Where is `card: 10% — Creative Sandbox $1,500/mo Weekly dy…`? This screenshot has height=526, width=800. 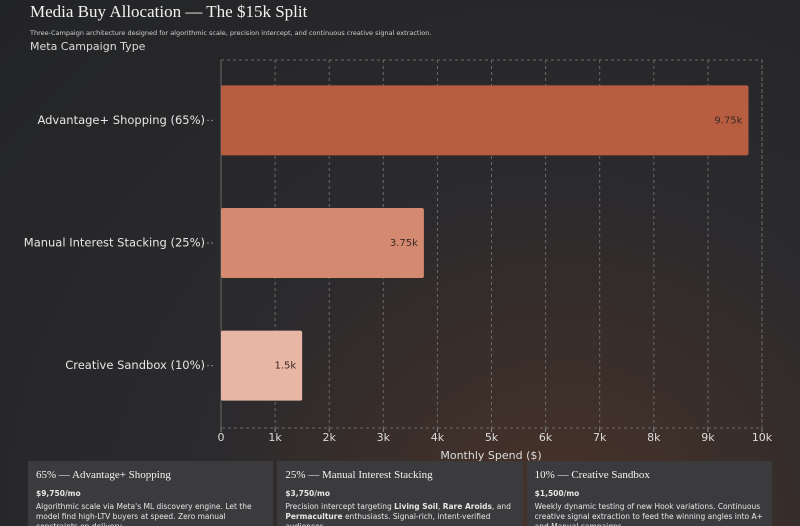 card: 10% — Creative Sandbox $1,500/mo Weekly dy… is located at coordinates (649, 493).